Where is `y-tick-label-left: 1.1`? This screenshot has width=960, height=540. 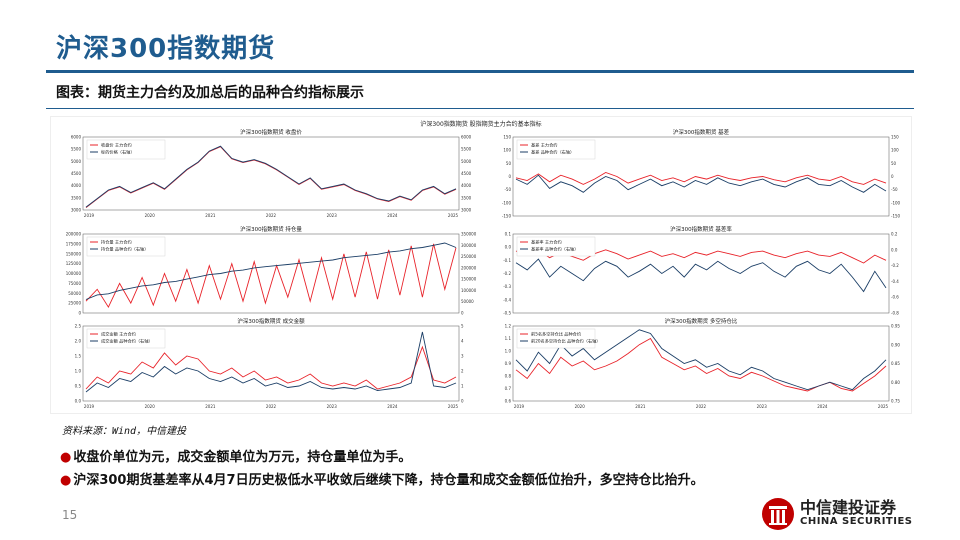
y-tick-label-left: 1.1 is located at coordinates (508, 338).